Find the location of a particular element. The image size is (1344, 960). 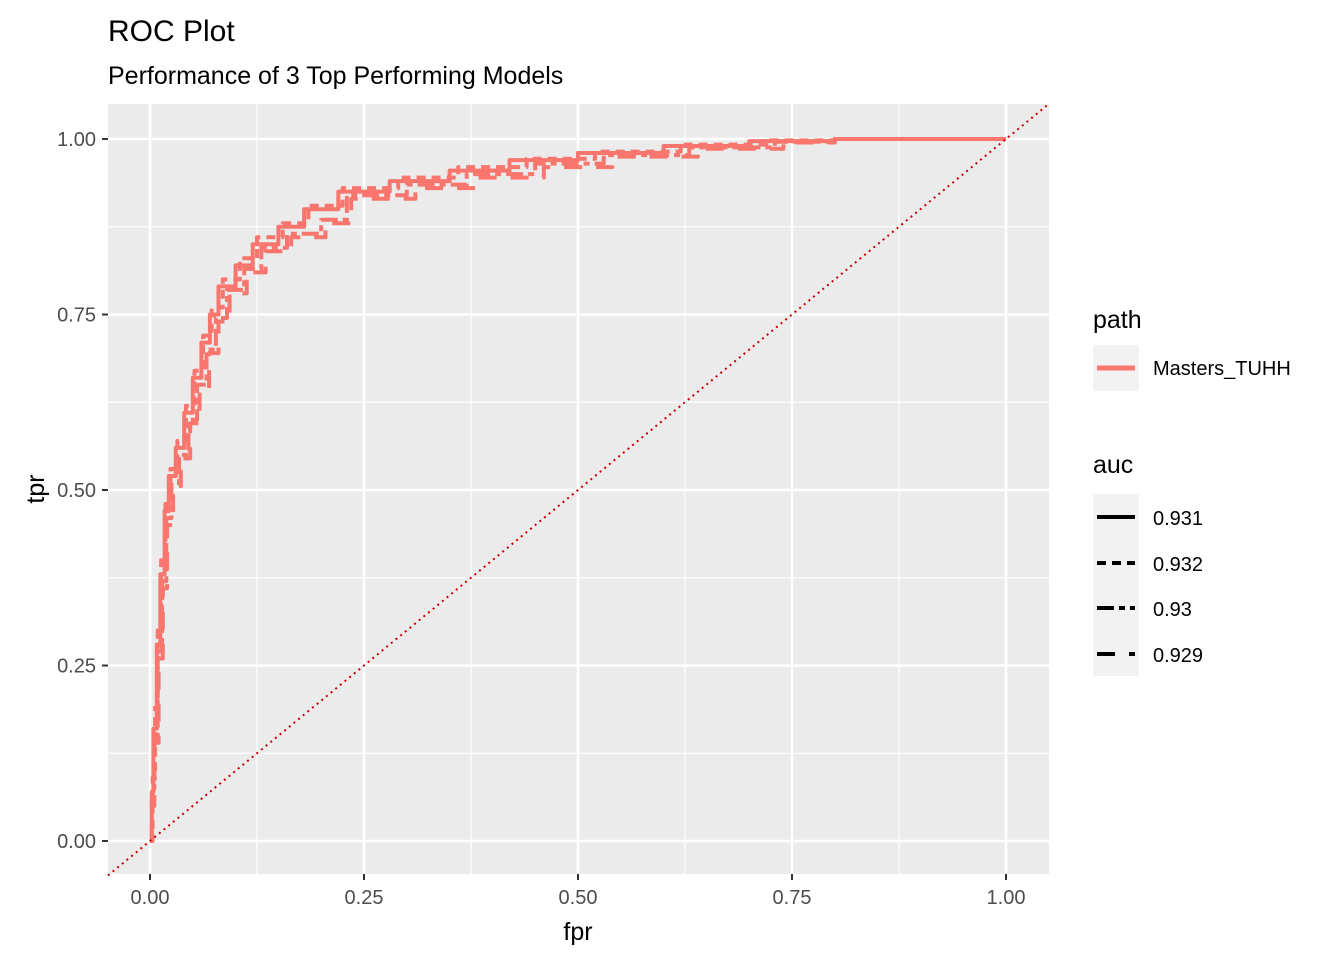

legend-path-title: path is located at coordinates (1117, 320).